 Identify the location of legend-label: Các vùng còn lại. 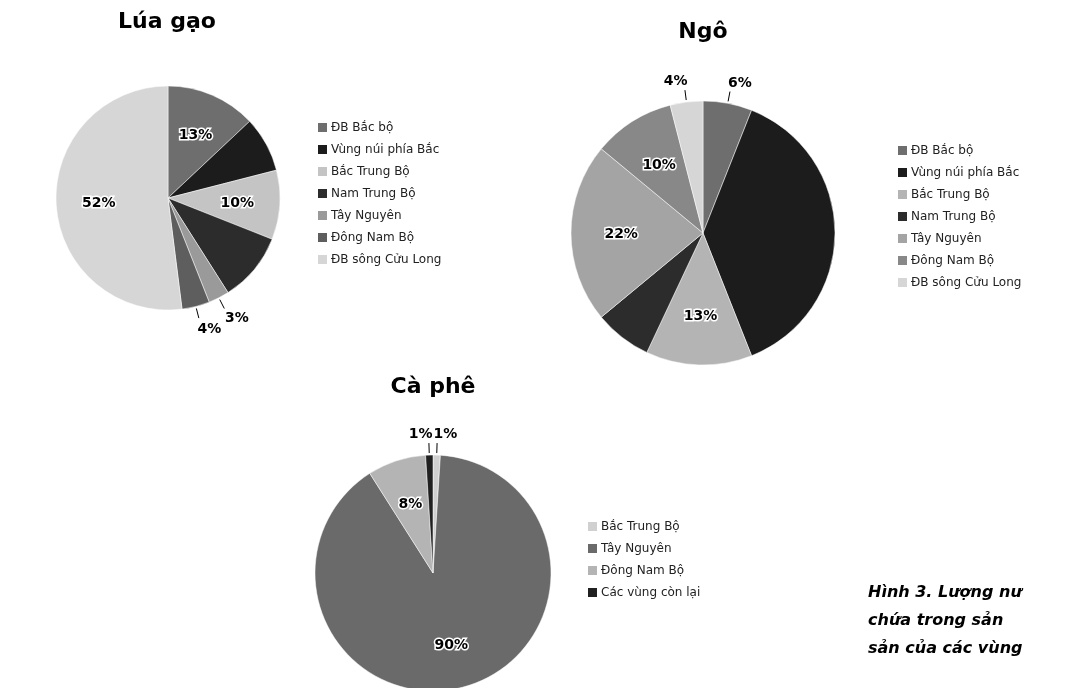
(651, 591).